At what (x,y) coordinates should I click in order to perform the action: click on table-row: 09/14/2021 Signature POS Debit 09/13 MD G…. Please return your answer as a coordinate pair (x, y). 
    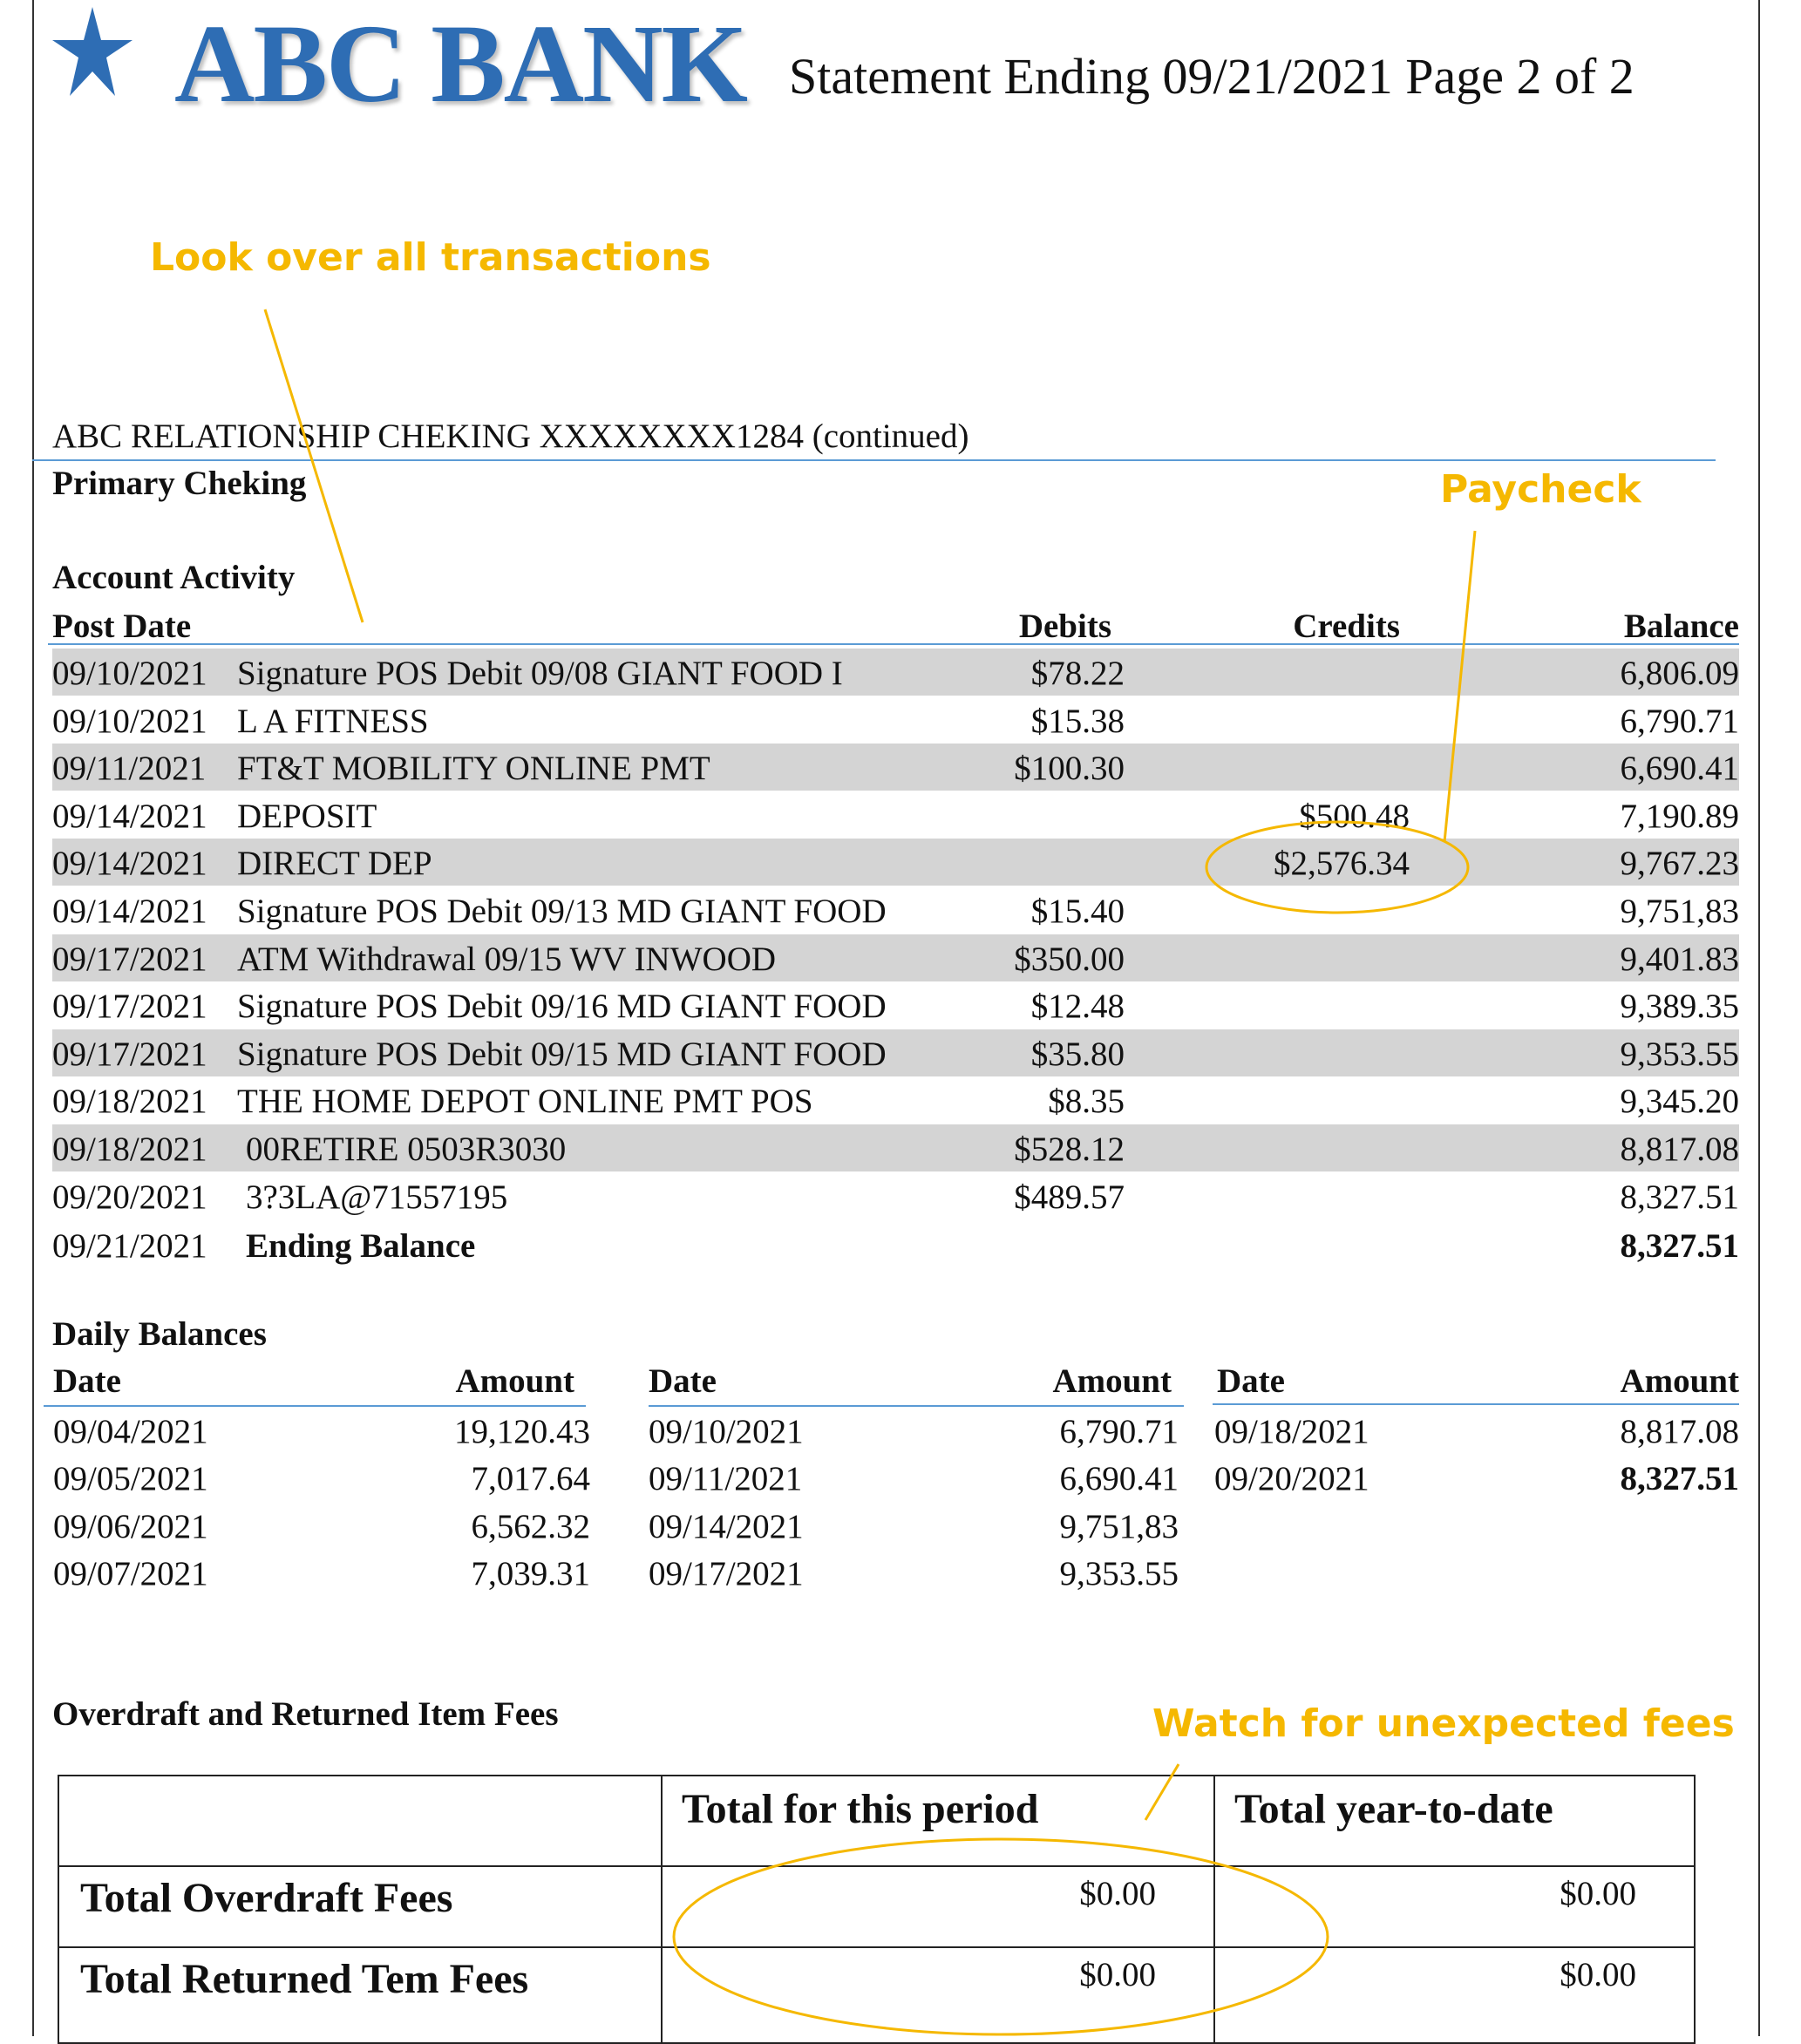
    Looking at the image, I should click on (895, 910).